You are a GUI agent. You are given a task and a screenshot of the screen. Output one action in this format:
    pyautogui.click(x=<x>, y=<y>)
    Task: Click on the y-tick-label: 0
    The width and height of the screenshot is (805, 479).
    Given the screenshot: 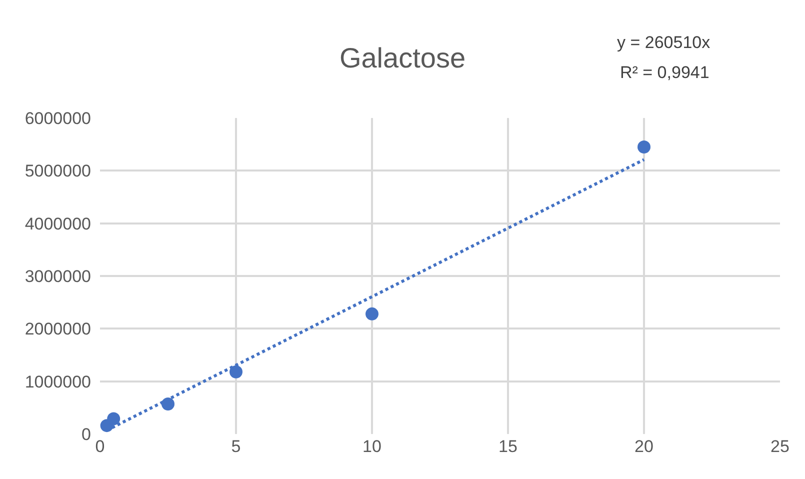 What is the action you would take?
    pyautogui.click(x=86, y=434)
    